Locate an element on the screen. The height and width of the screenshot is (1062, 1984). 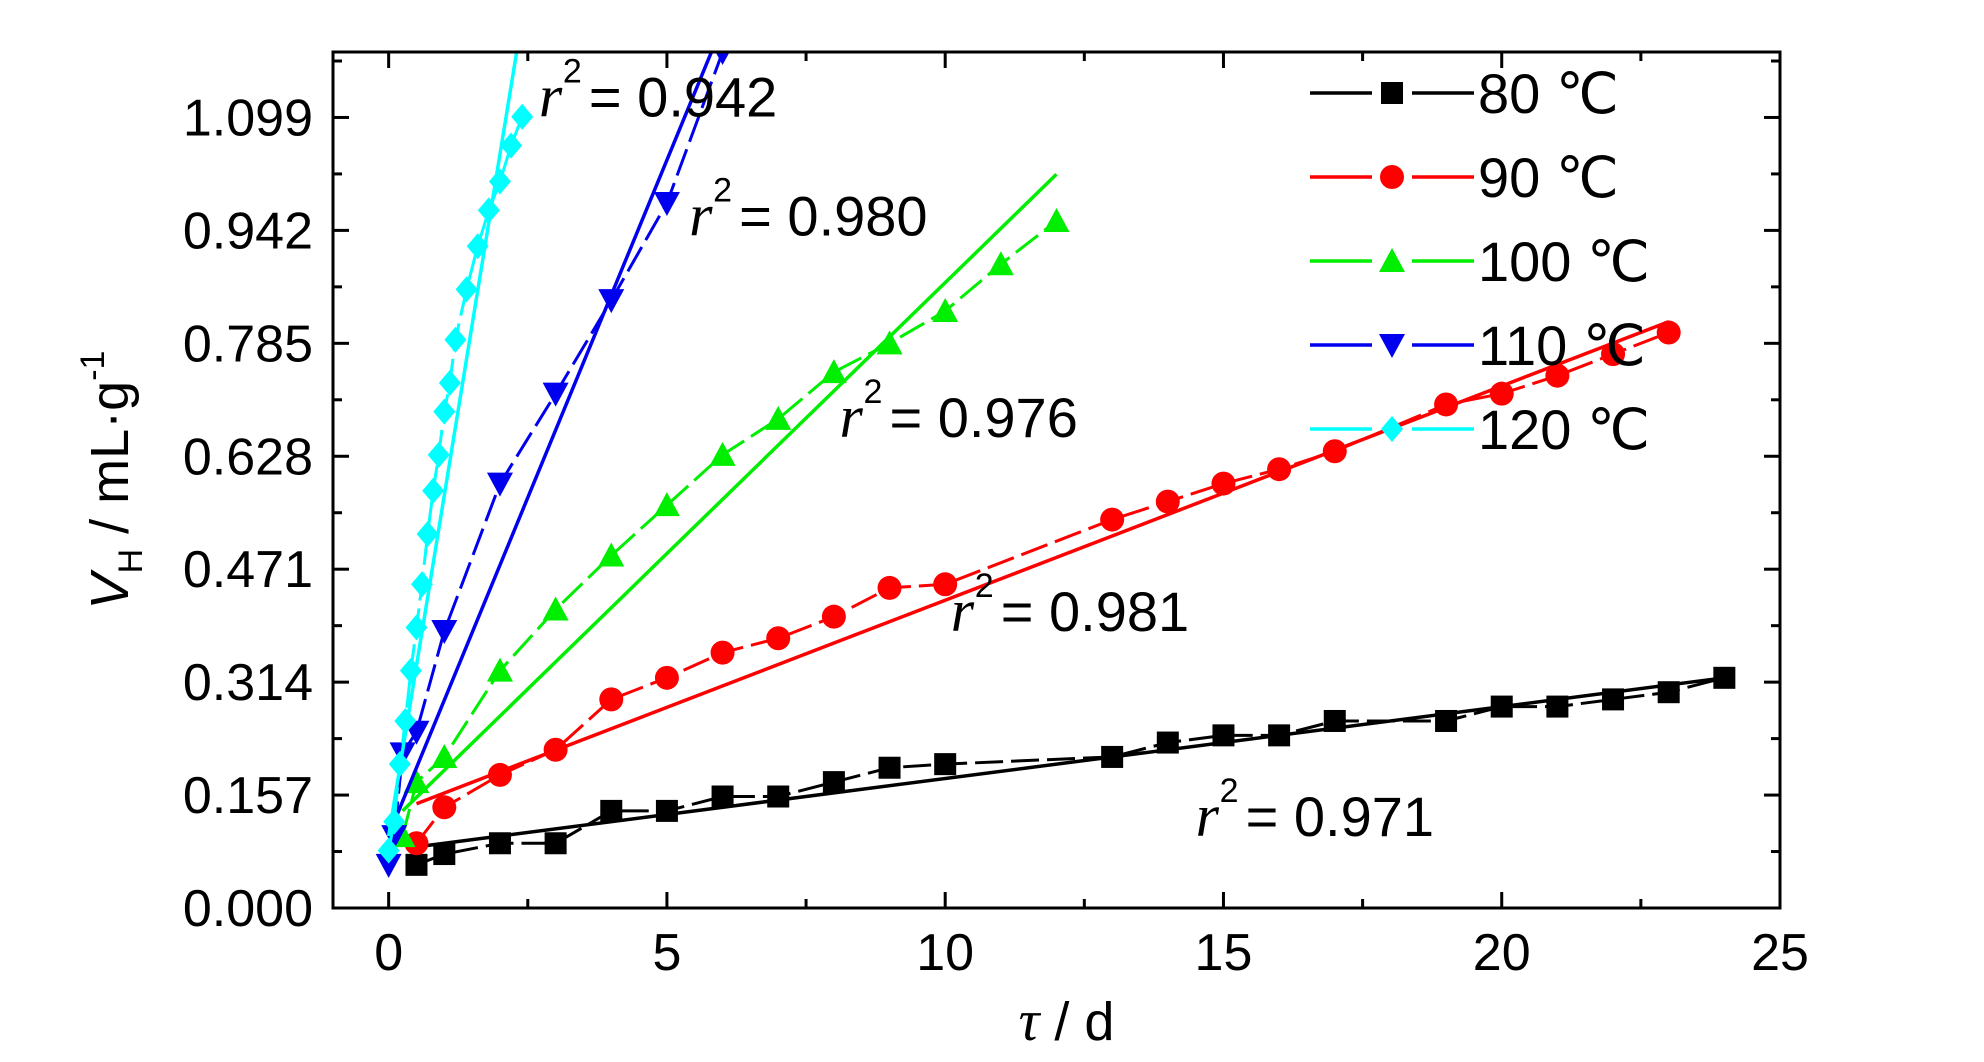
y-tick-label: 0.000 is located at coordinates (248, 909).